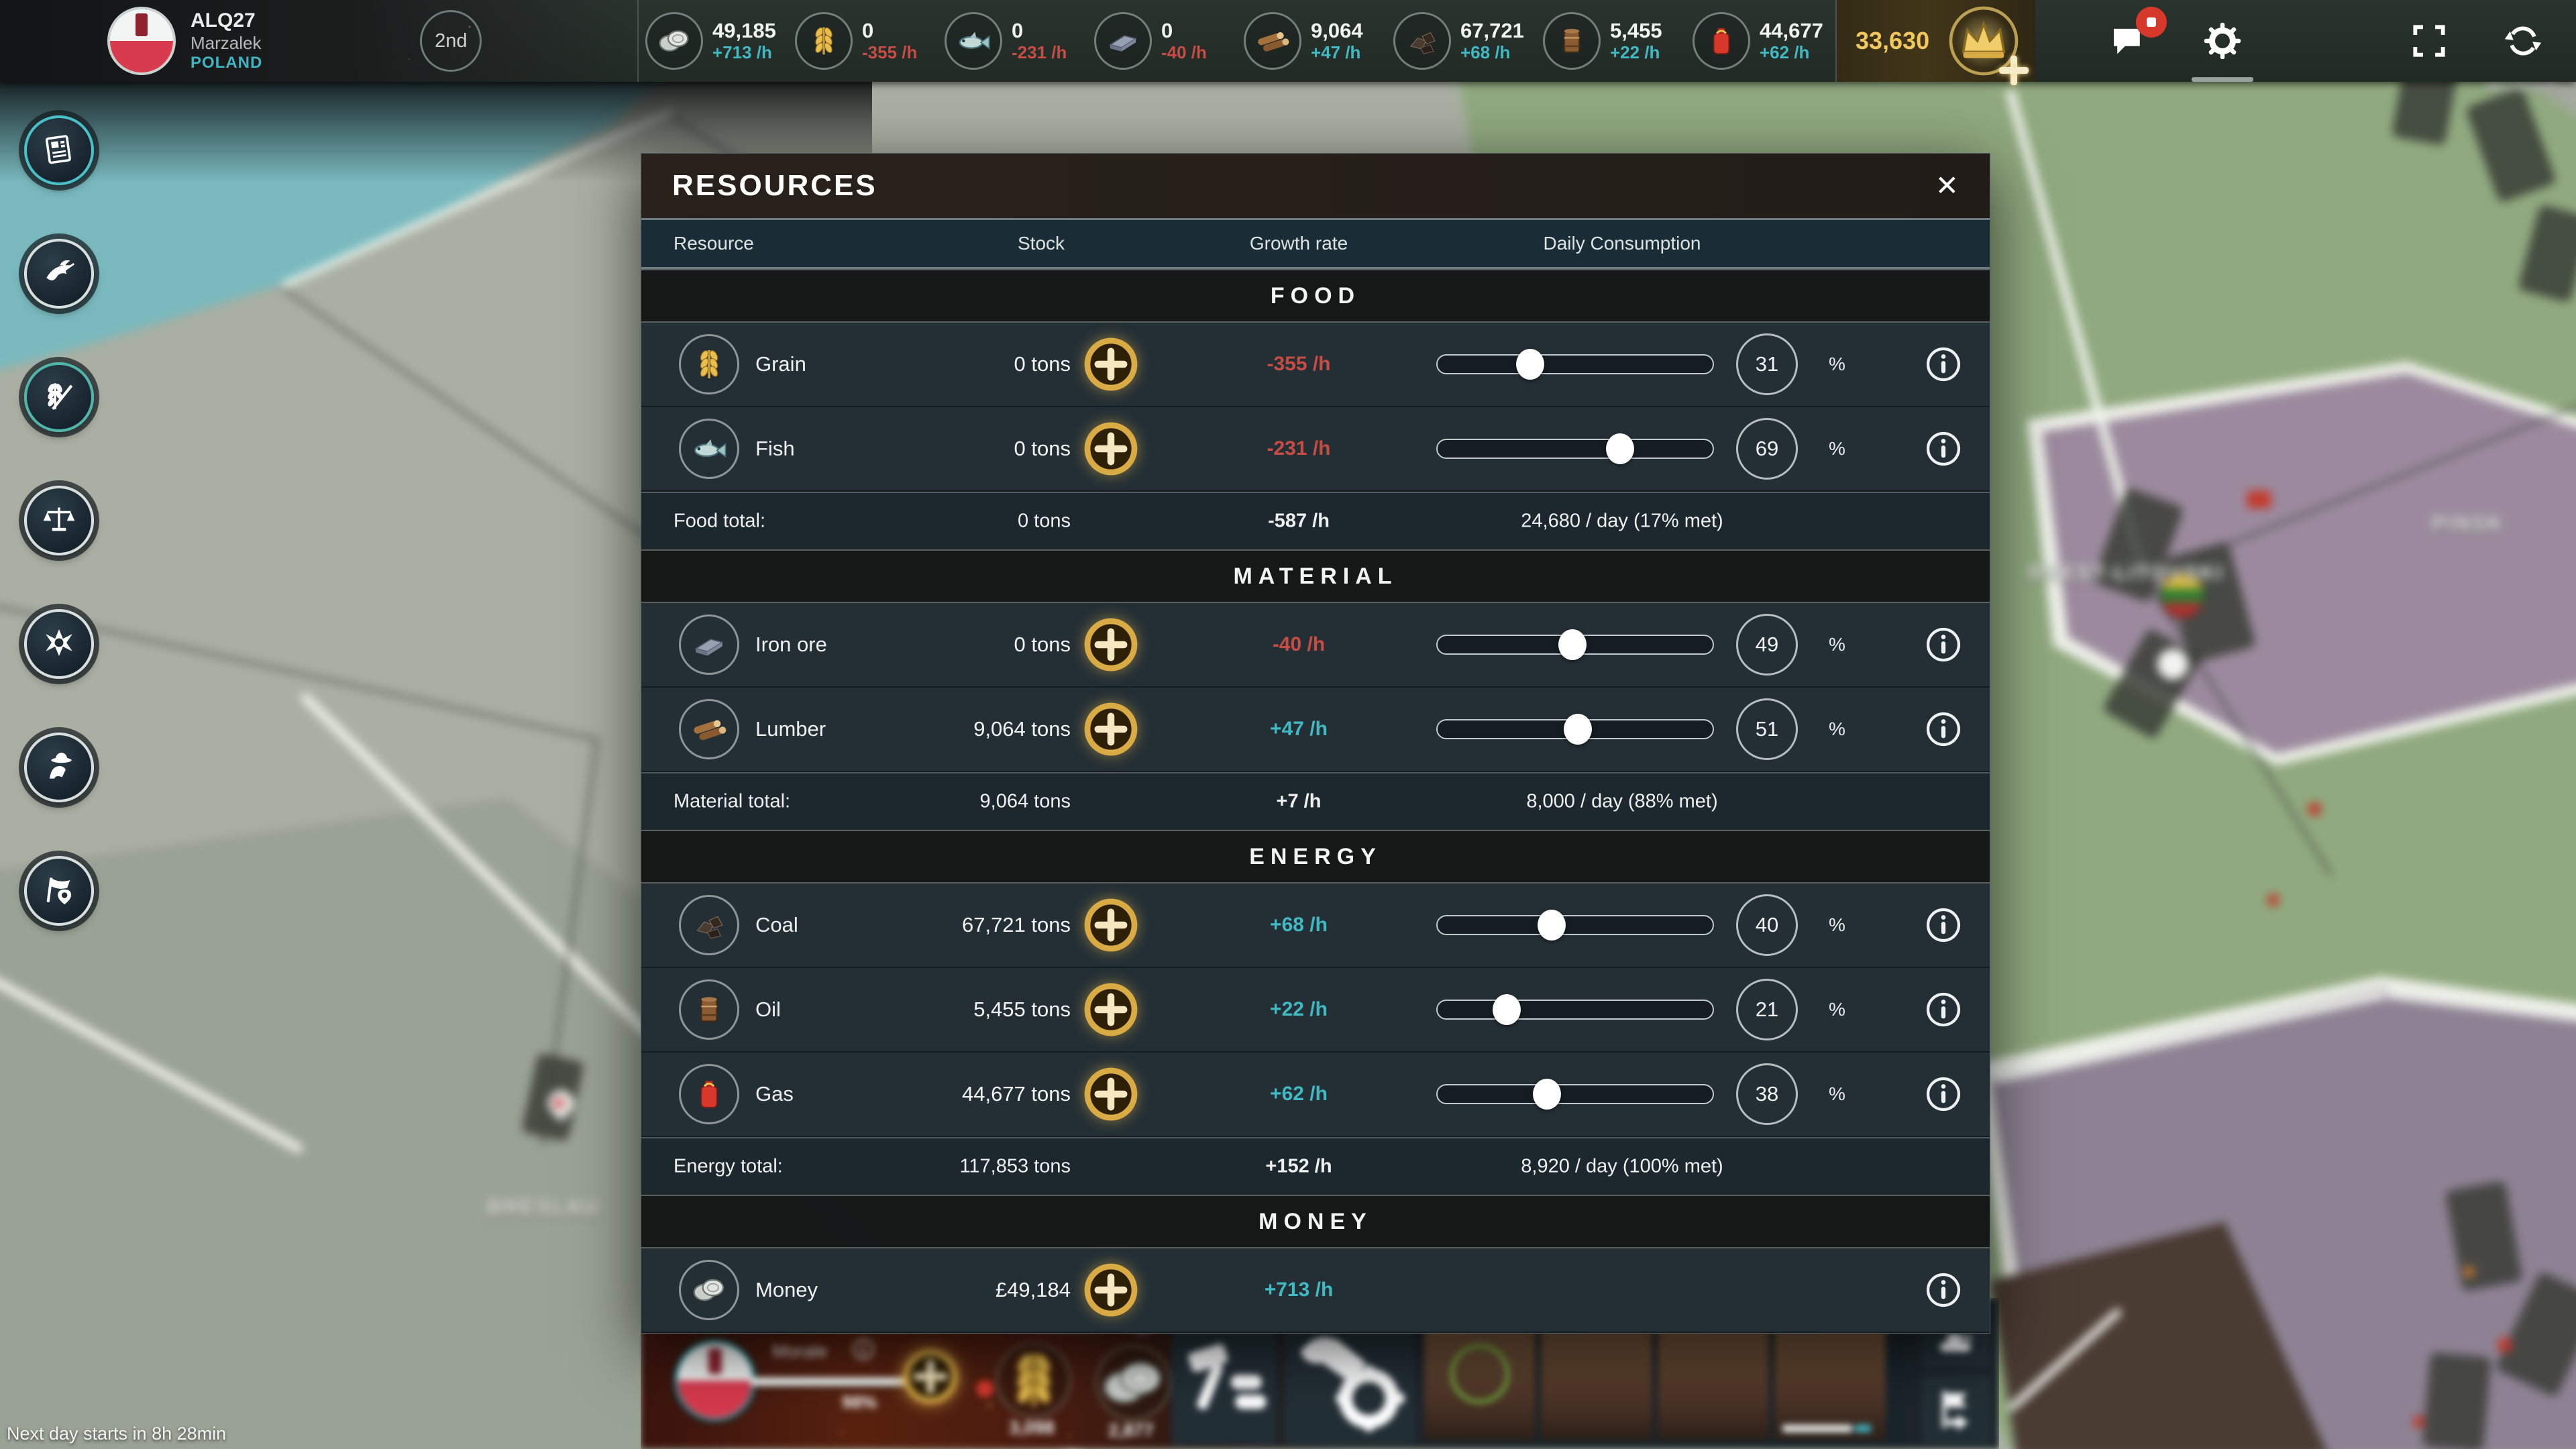  What do you see at coordinates (1349, 1379) in the screenshot?
I see `manufacture-button` at bounding box center [1349, 1379].